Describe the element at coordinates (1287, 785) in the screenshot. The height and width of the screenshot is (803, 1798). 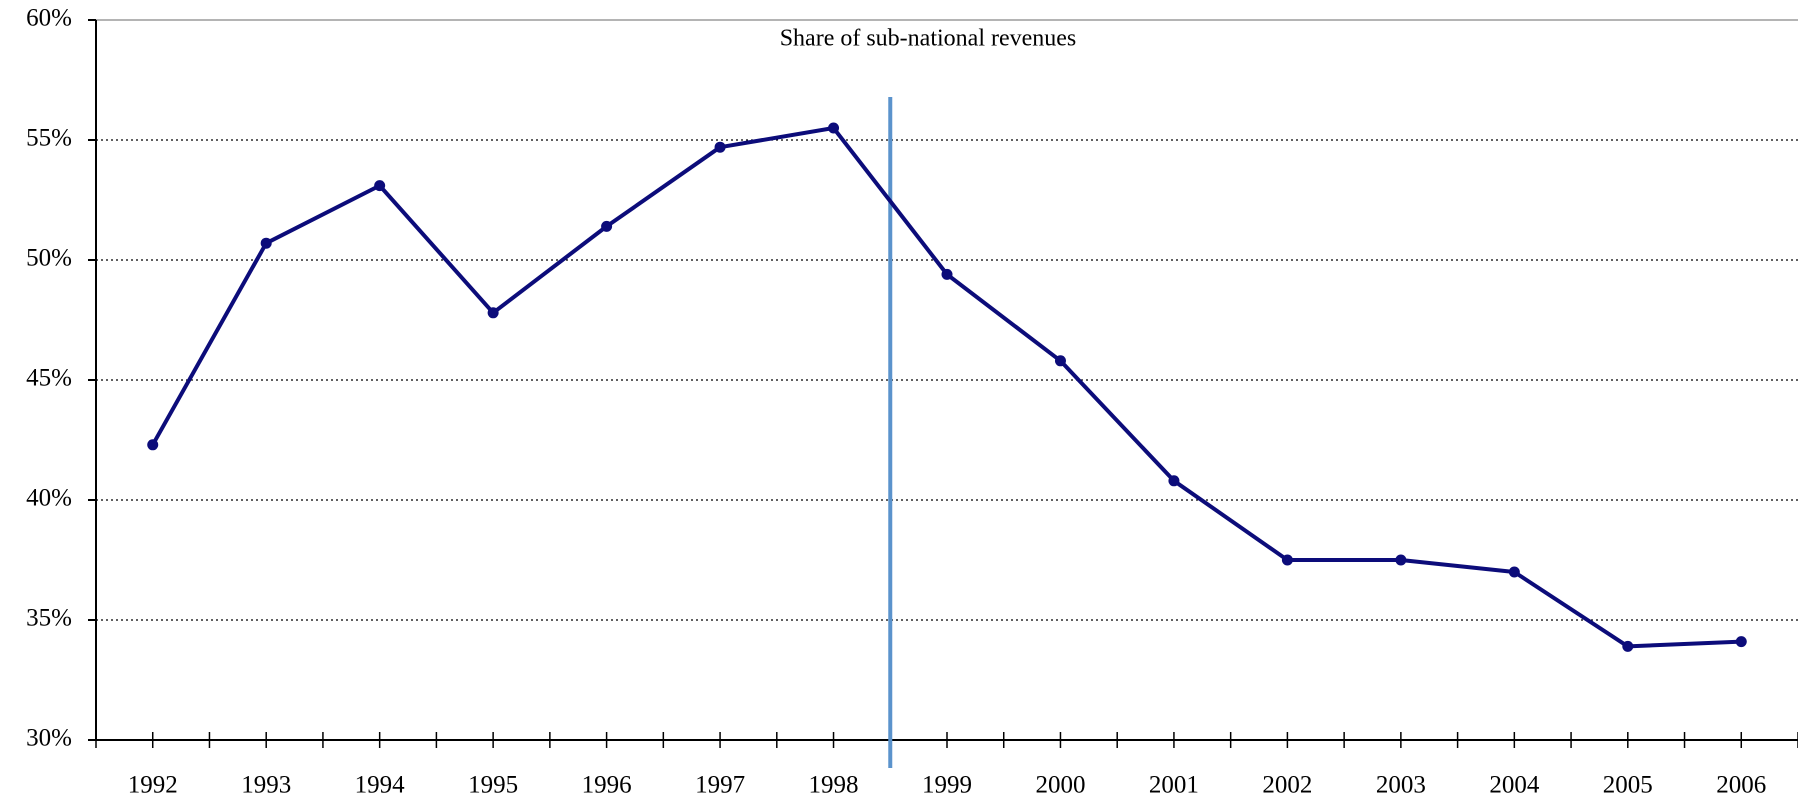
I see `x-tick-label: 2002` at that location.